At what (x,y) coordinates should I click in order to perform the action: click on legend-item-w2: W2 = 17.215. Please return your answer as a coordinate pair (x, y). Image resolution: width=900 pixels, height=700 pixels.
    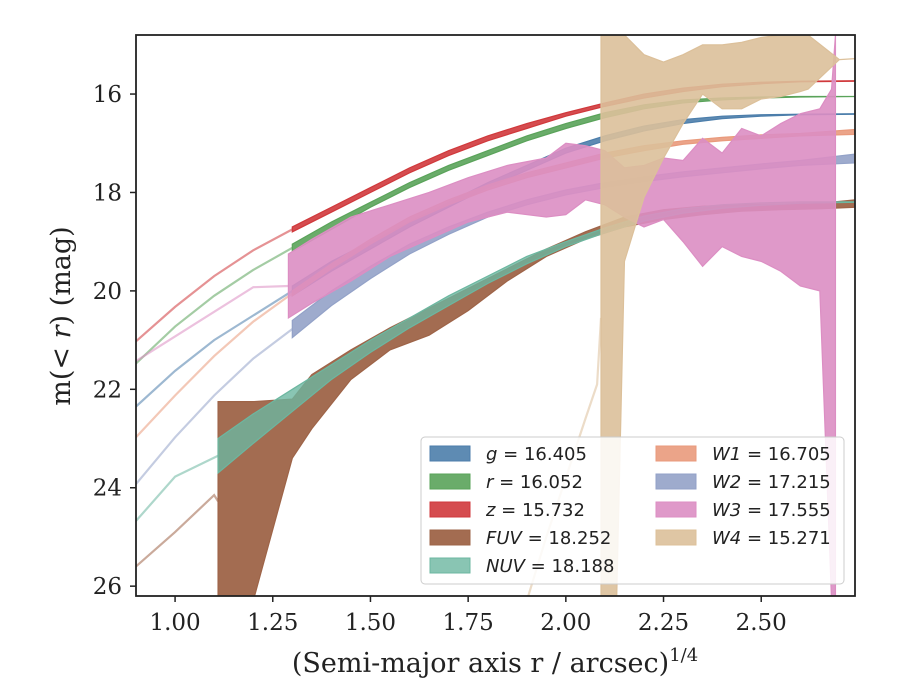
    Looking at the image, I should click on (743, 482).